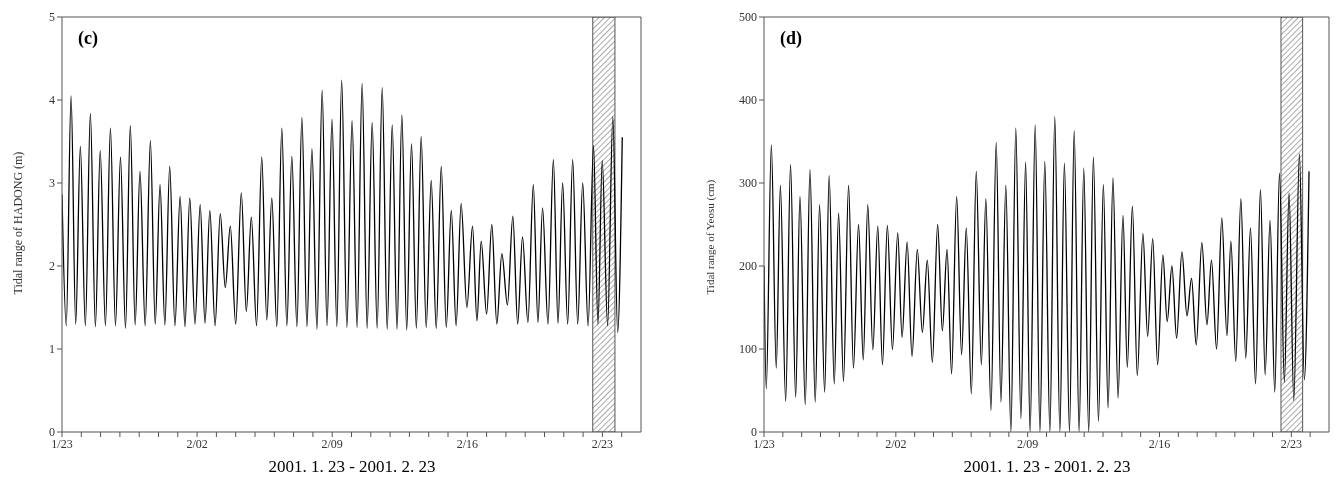 Image resolution: width=1344 pixels, height=484 pixels. What do you see at coordinates (52, 17) in the screenshot?
I see `y-tick-label: 5` at bounding box center [52, 17].